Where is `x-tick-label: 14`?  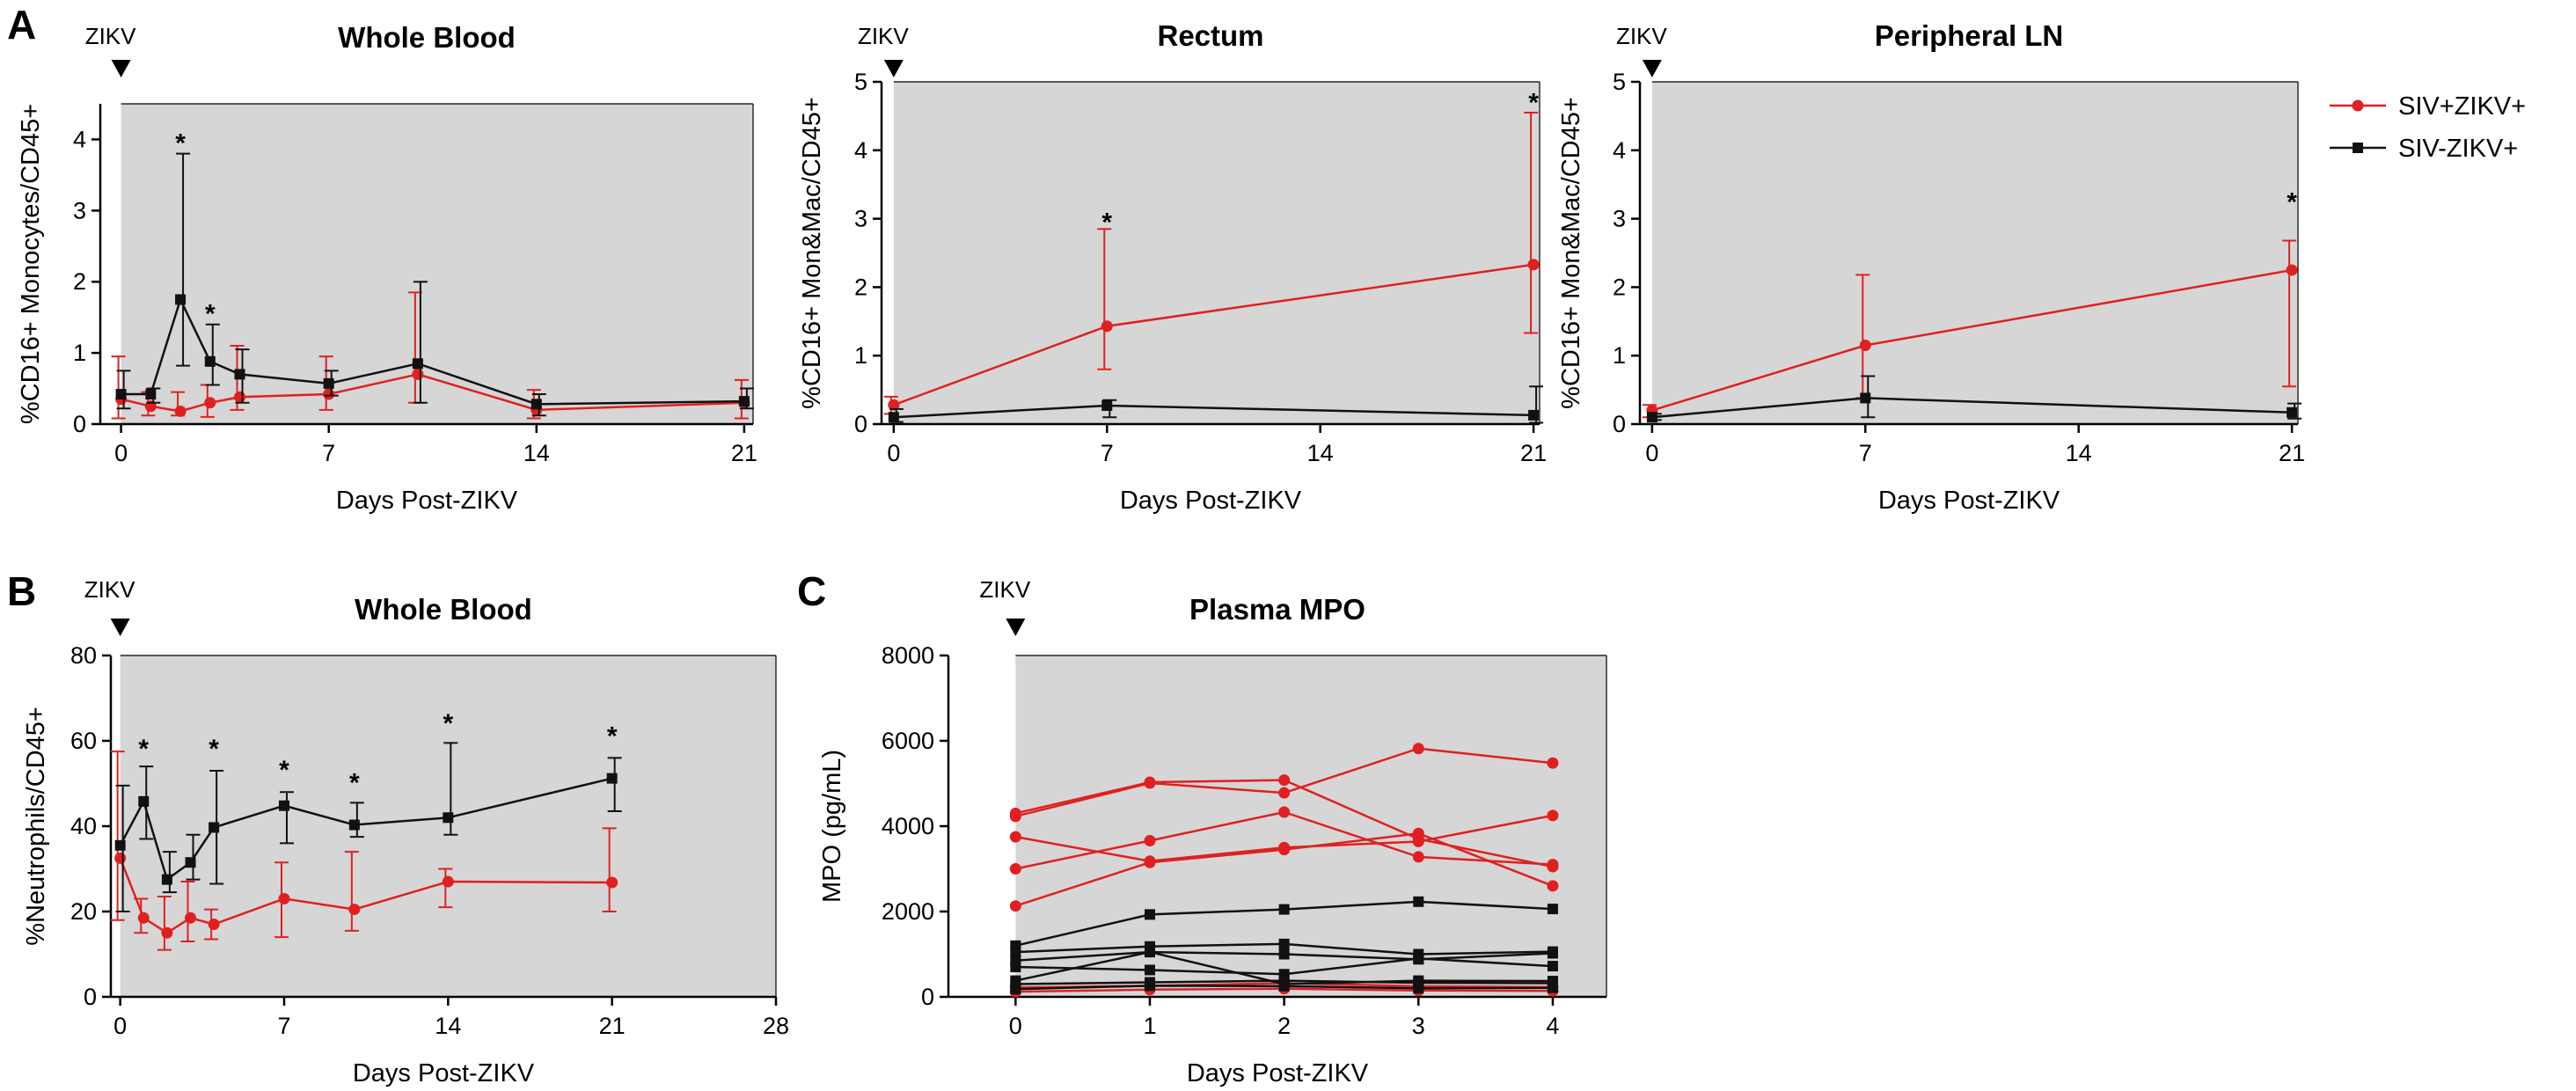 x-tick-label: 14 is located at coordinates (1320, 453).